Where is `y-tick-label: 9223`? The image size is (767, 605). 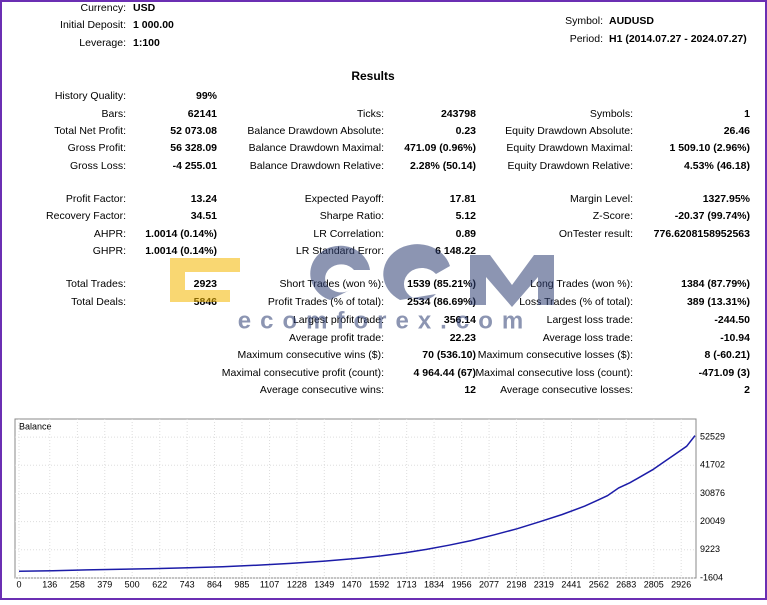 y-tick-label: 9223 is located at coordinates (710, 549).